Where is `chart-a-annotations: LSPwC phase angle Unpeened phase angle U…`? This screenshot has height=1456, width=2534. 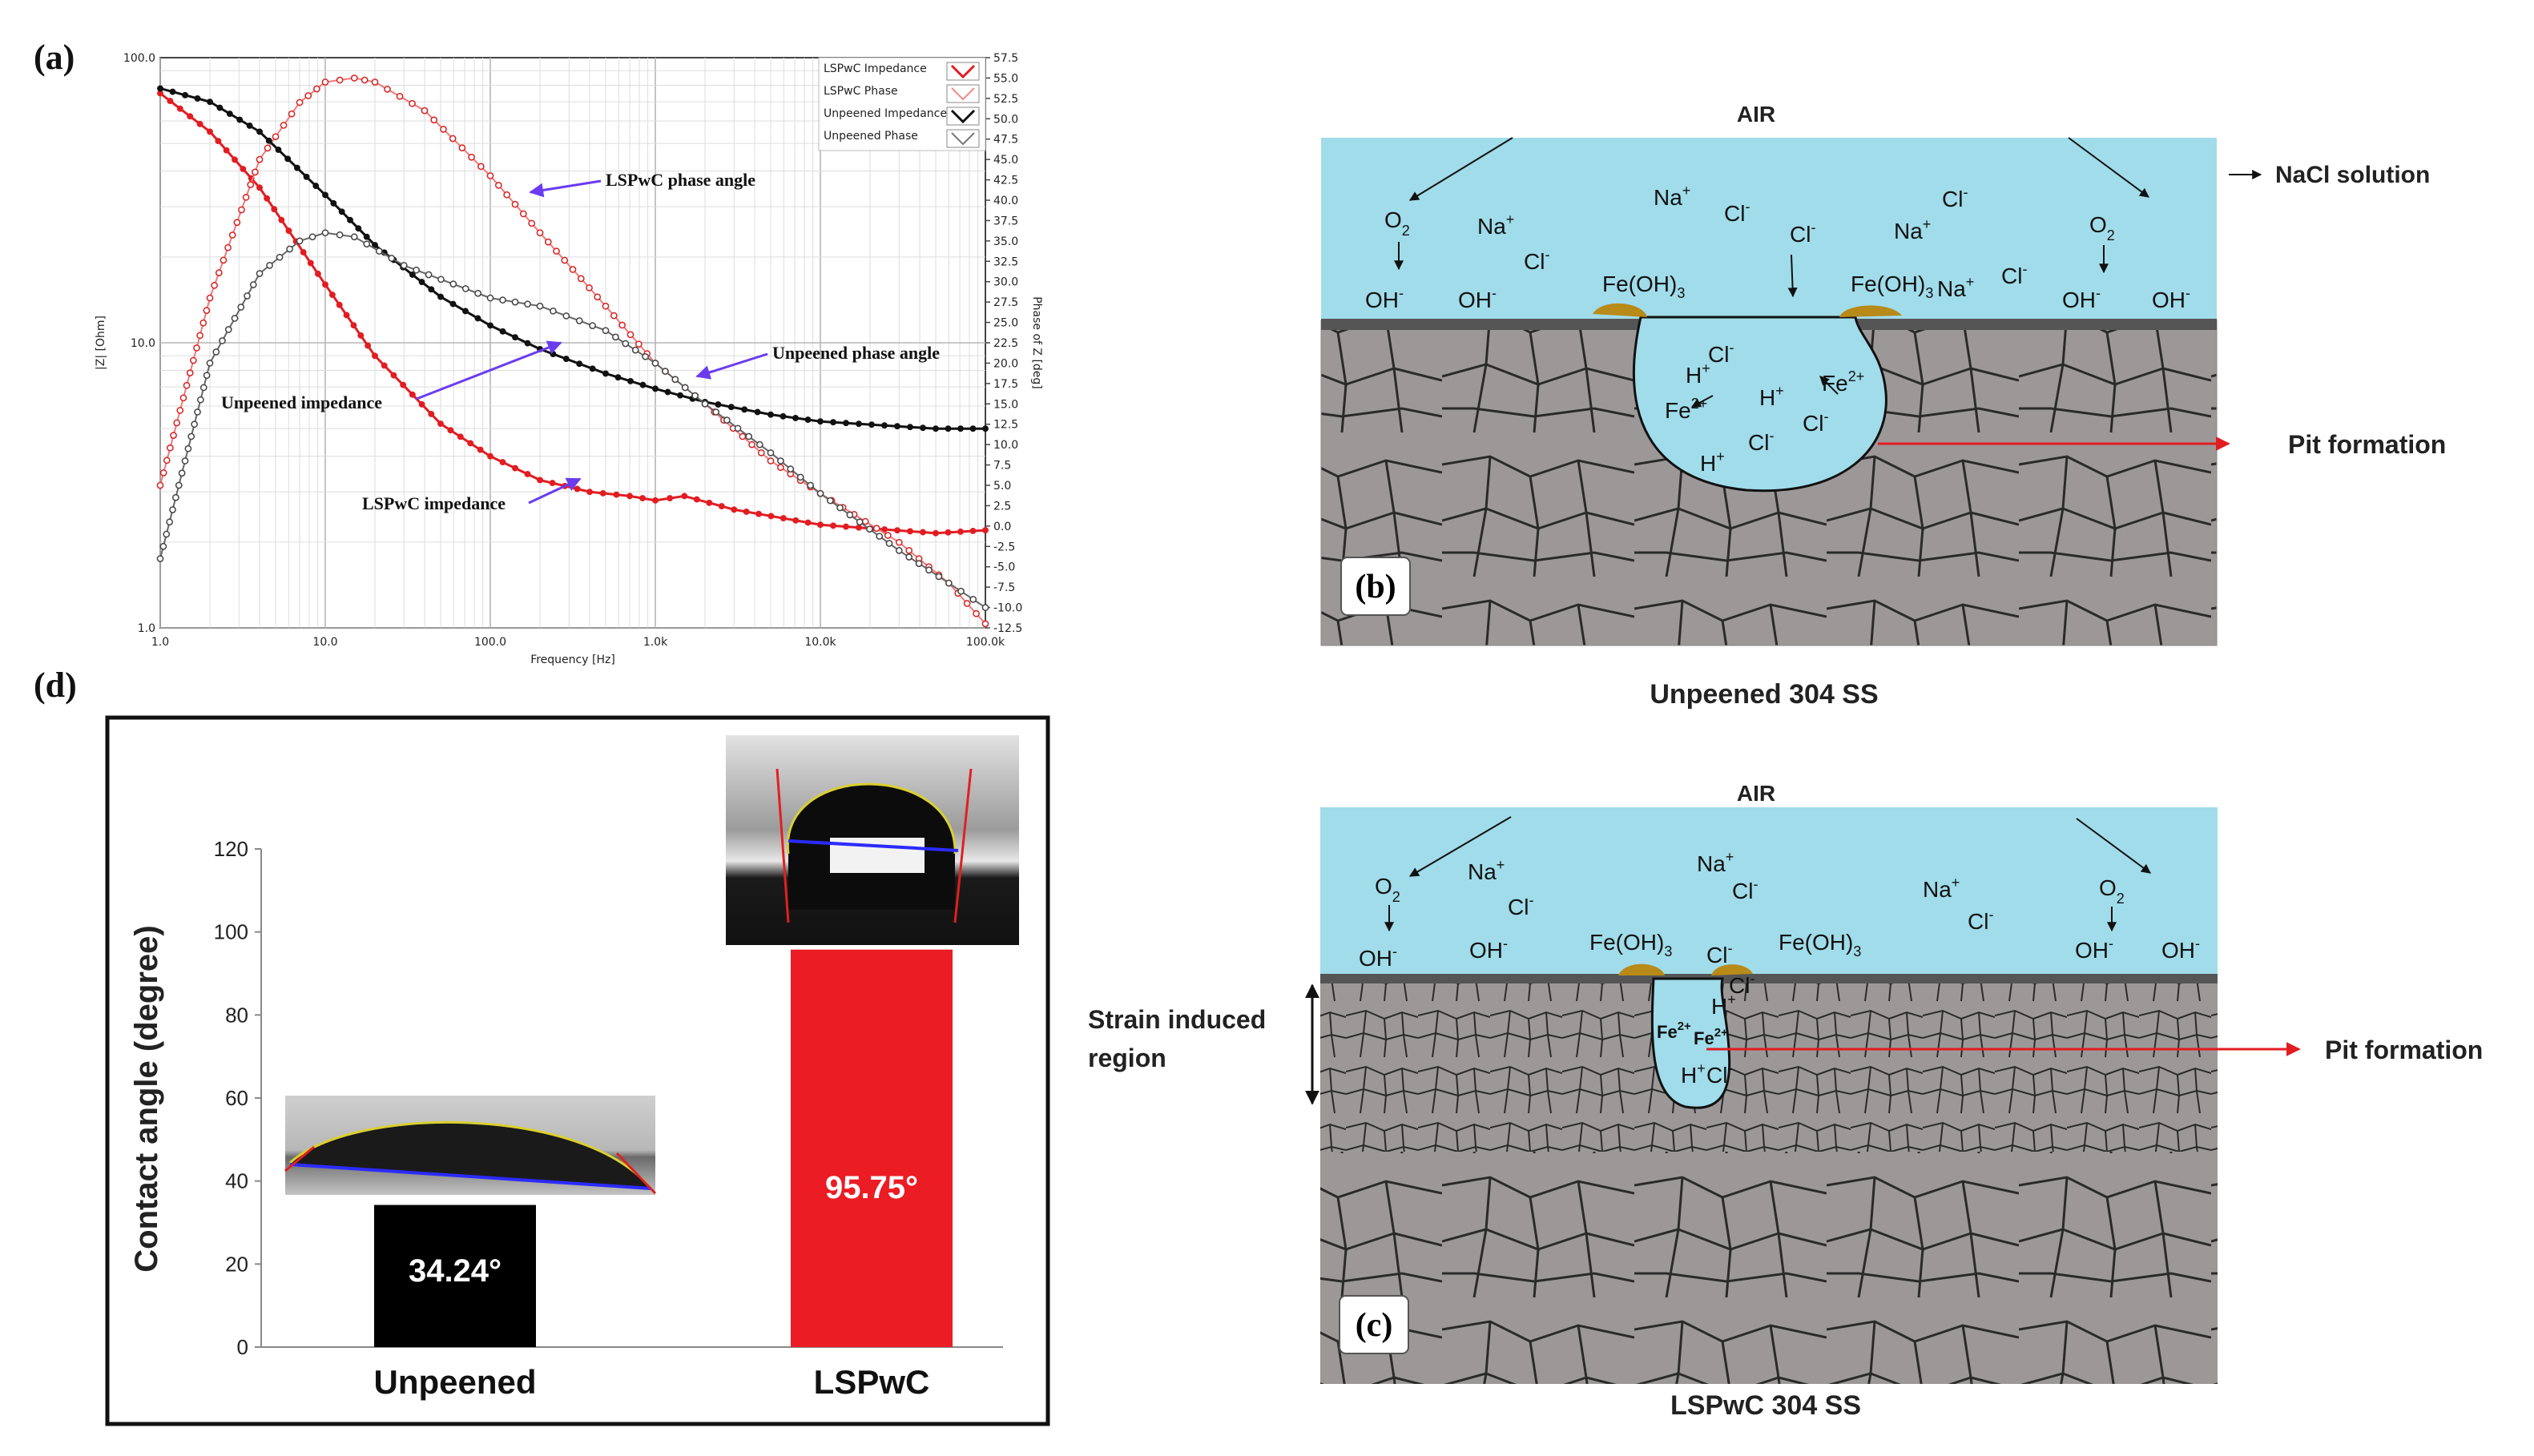 chart-a-annotations: LSPwC phase angle Unpeened phase angle U… is located at coordinates (580, 341).